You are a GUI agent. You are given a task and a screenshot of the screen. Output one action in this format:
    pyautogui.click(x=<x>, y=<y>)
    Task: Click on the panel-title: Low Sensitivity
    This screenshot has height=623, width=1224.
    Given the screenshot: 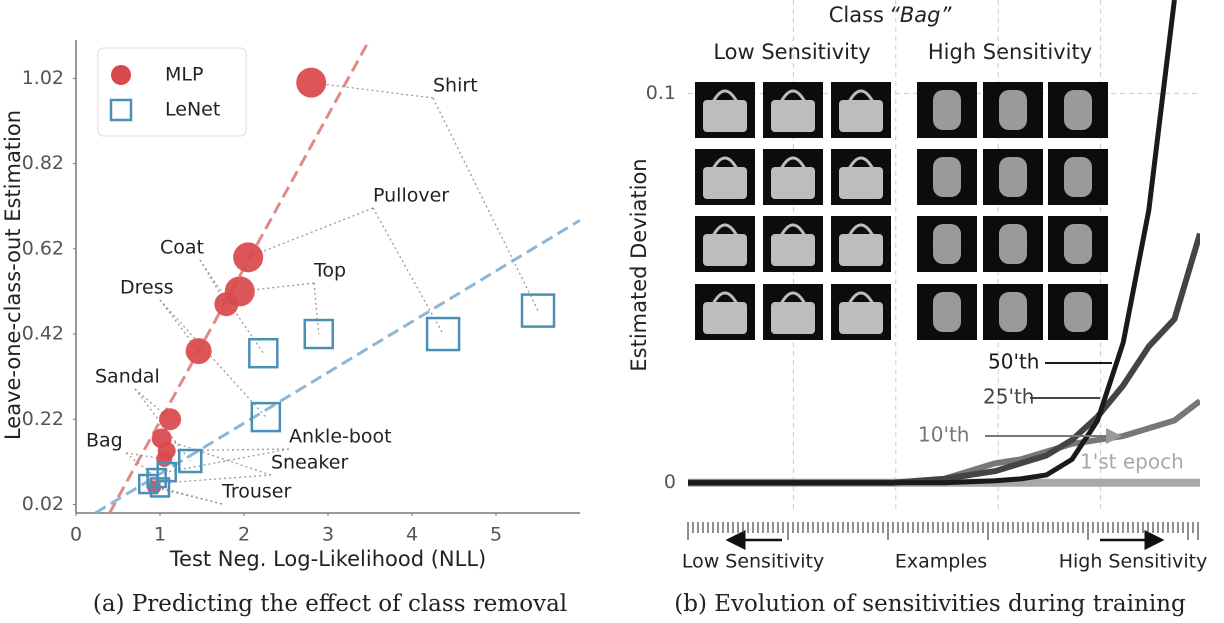 What is the action you would take?
    pyautogui.click(x=791, y=52)
    